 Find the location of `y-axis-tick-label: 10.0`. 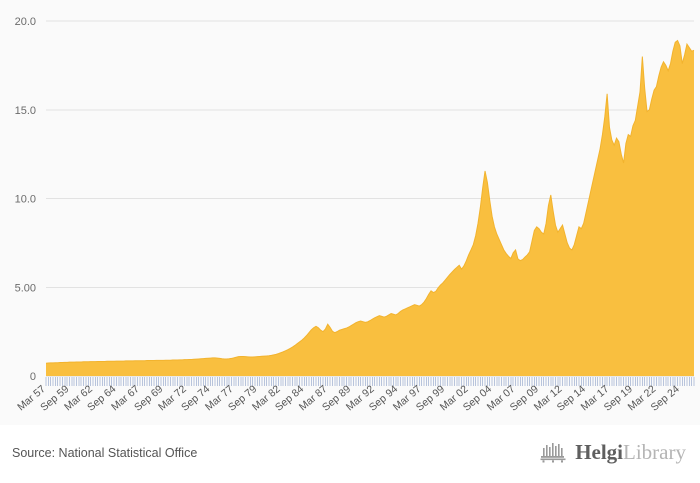

y-axis-tick-label: 10.0 is located at coordinates (25, 200).